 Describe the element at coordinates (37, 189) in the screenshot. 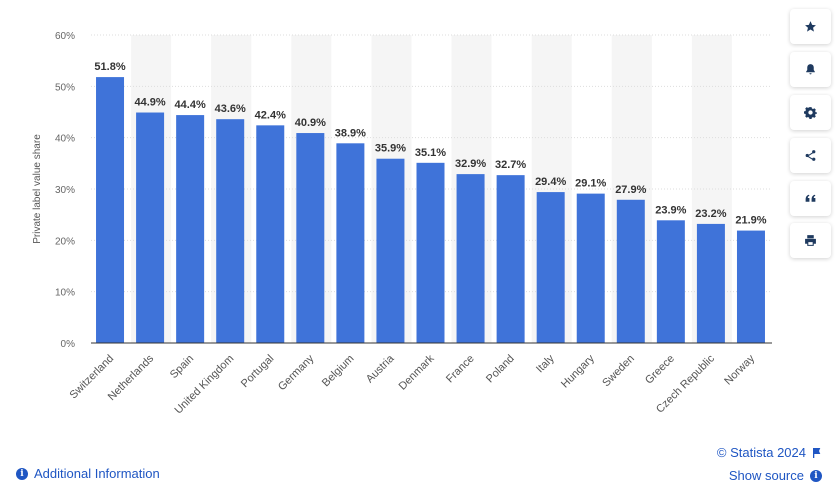

I see `y-axis-label: Private label value share` at that location.